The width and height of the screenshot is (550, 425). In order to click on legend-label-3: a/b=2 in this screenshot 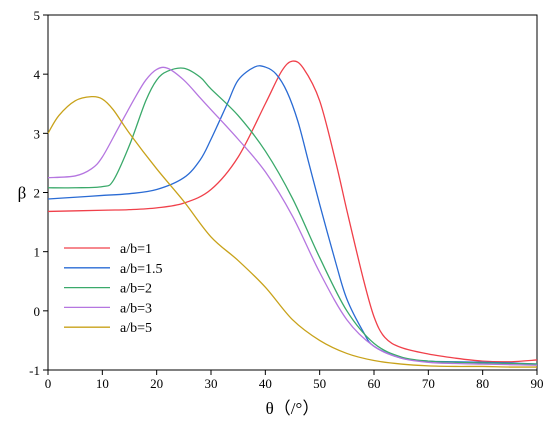, I will do `click(136, 289)`.